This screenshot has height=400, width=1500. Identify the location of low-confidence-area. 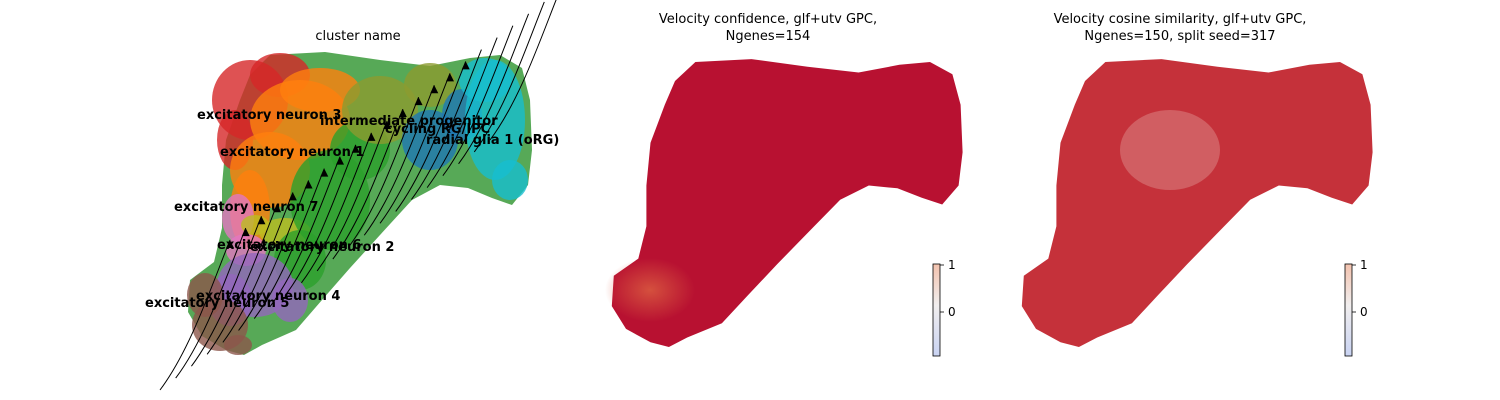
(650, 290).